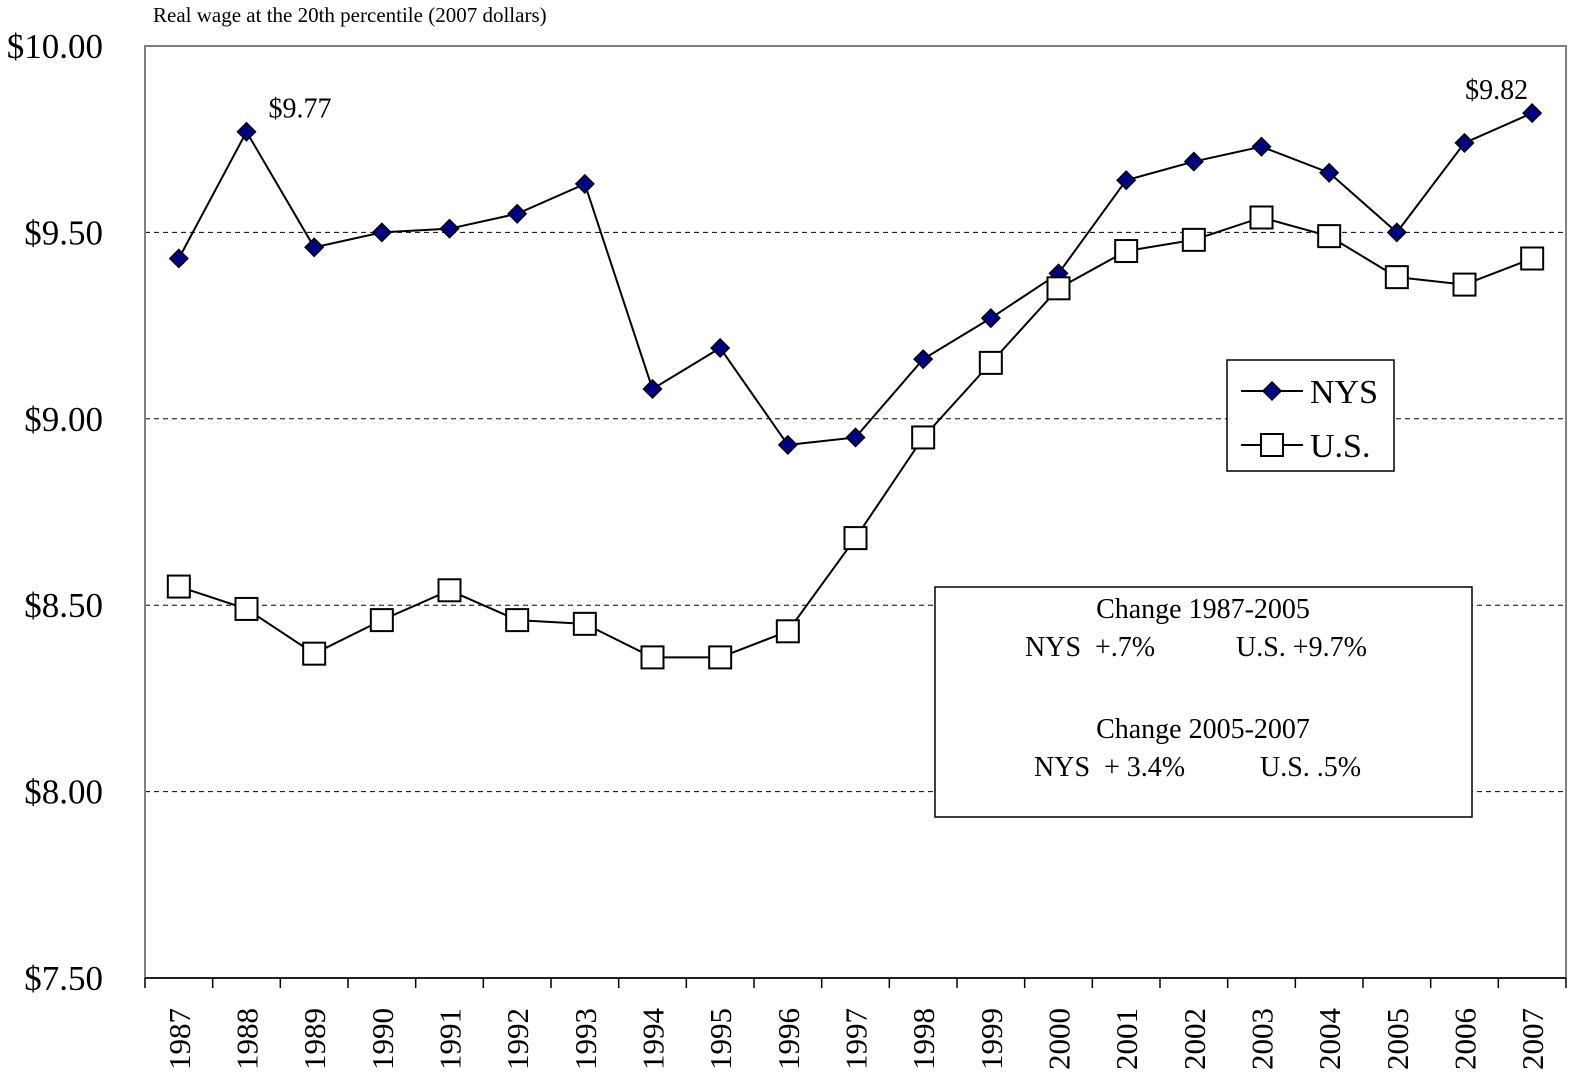 This screenshot has width=1594, height=1086. What do you see at coordinates (1194, 1039) in the screenshot?
I see `x-tick-label: 2002` at bounding box center [1194, 1039].